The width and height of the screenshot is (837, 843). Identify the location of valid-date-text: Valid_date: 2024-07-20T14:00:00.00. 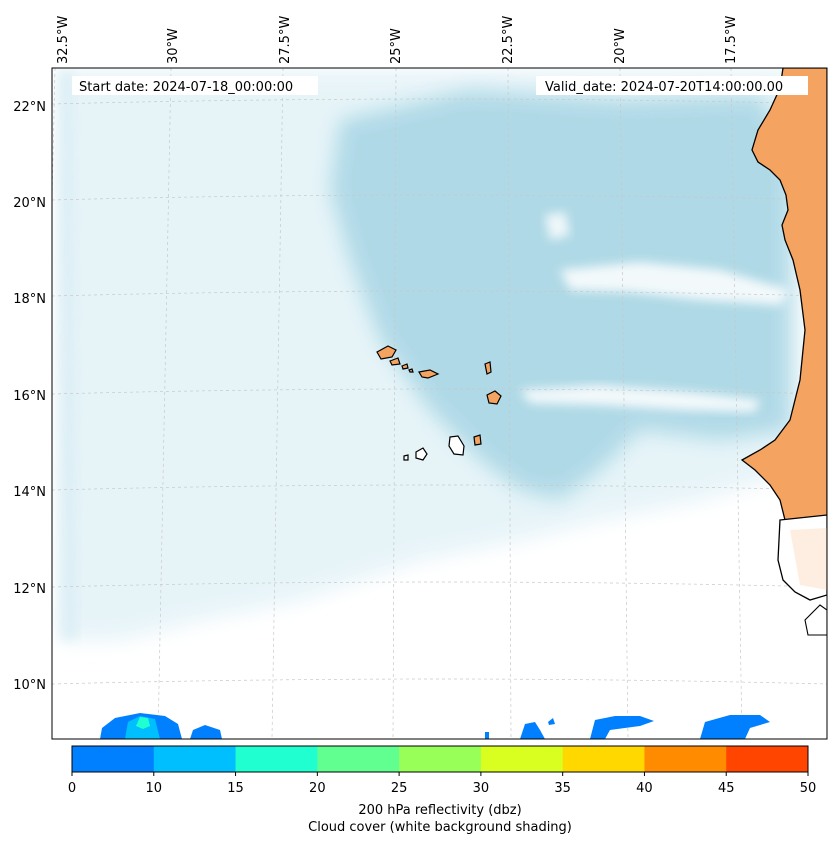
(664, 87).